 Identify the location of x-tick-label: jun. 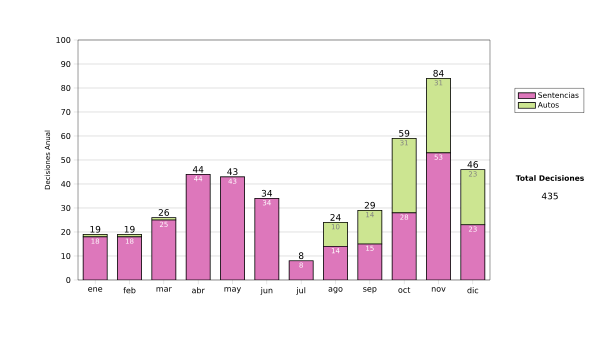
(266, 291).